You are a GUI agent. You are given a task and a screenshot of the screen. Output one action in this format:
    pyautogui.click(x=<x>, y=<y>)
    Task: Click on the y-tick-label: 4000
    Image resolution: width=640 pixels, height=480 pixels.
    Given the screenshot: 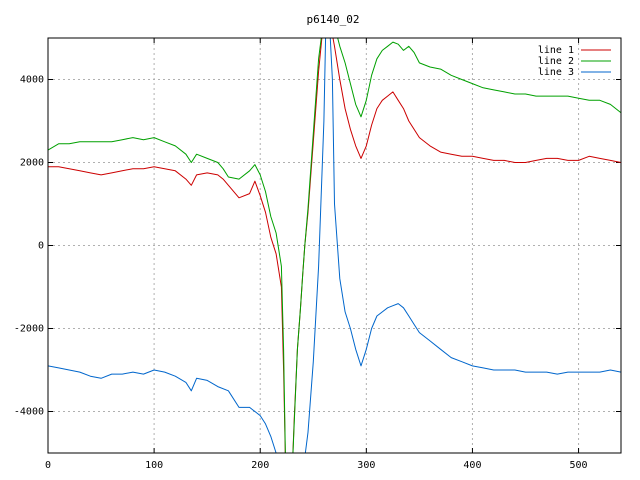 What is the action you would take?
    pyautogui.click(x=32, y=80)
    